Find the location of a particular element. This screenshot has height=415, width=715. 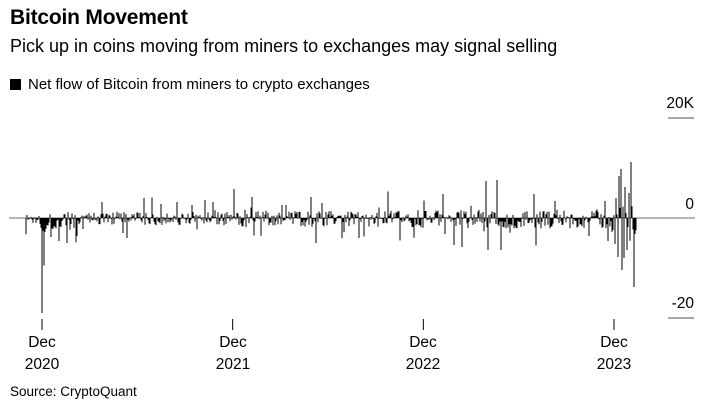

x-axis-label-dec-2021: Dec 2021 is located at coordinates (233, 354).